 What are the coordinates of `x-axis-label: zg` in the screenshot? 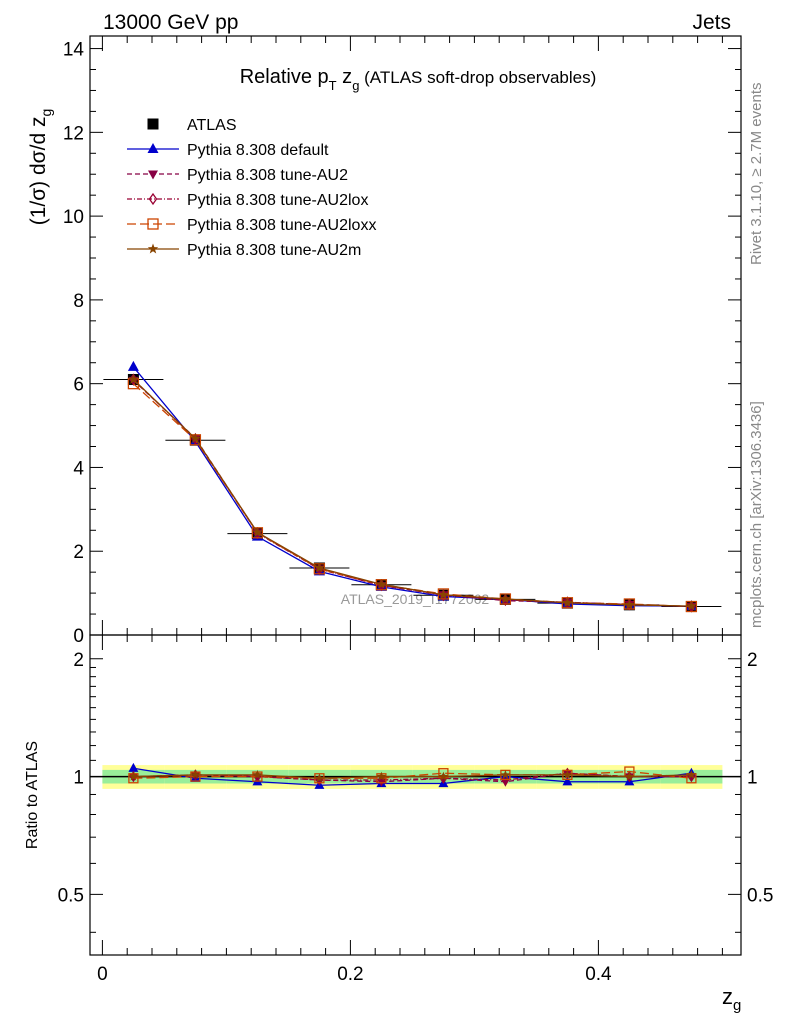 It's located at (731, 999).